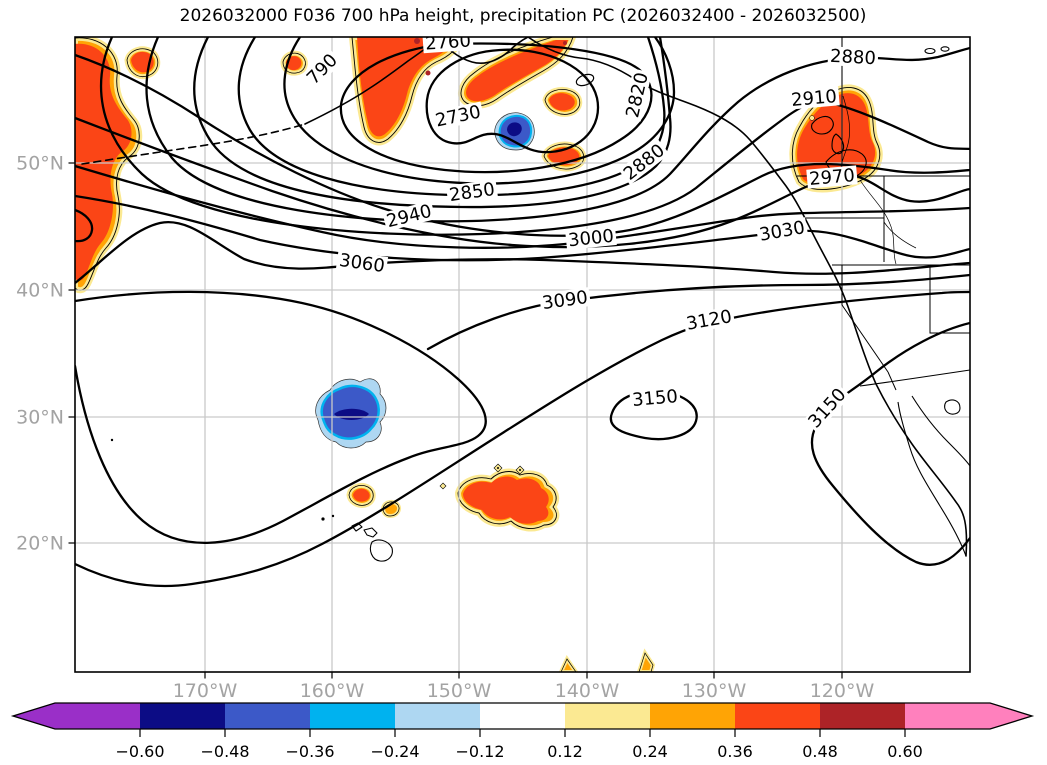 Image resolution: width=1047 pixels, height=765 pixels. Describe the element at coordinates (459, 691) in the screenshot. I see `lon-tick-label: 150°W` at that location.